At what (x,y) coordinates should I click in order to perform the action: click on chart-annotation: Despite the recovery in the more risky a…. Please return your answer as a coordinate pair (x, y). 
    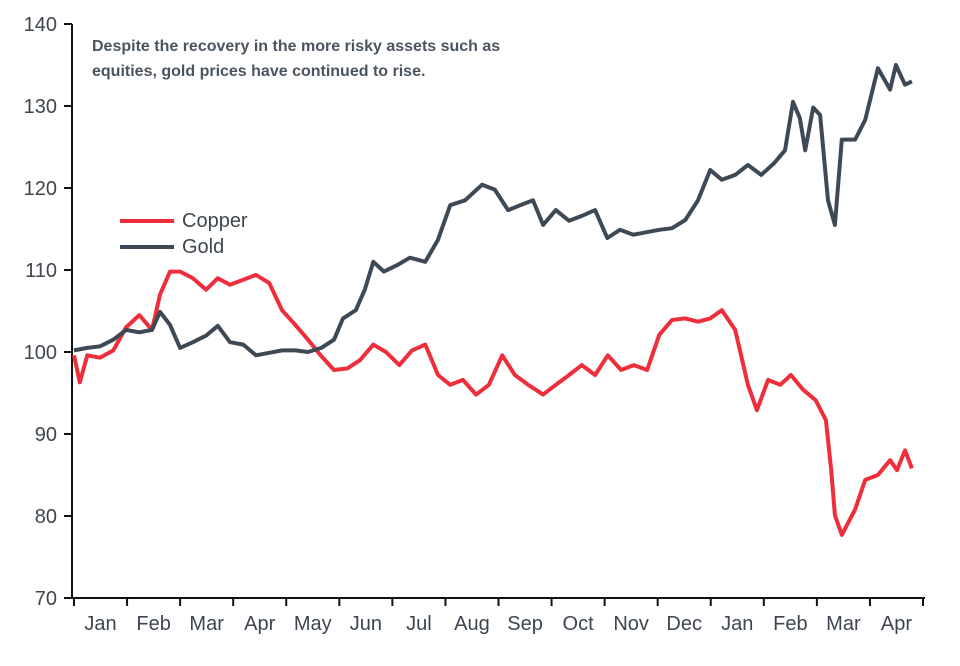
    Looking at the image, I should click on (296, 59).